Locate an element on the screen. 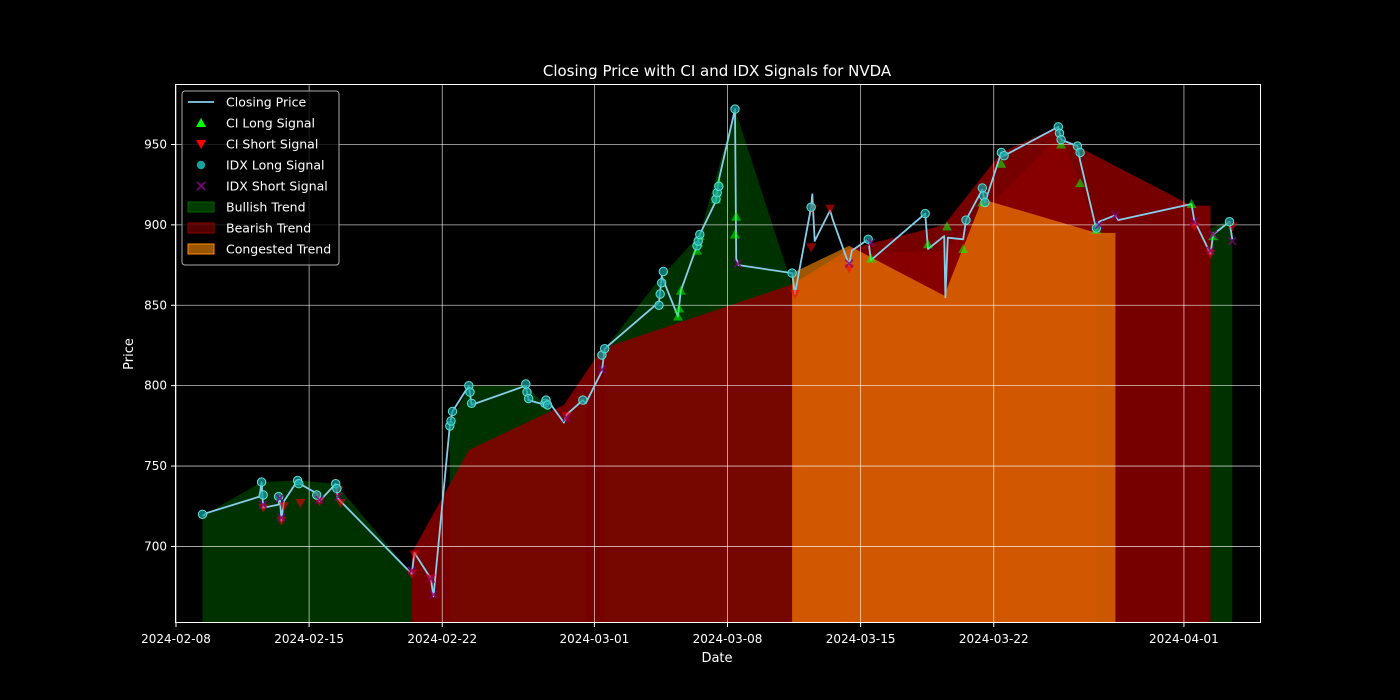  x-tick-label-2024-03-22: 2024-03-22 is located at coordinates (994, 639).